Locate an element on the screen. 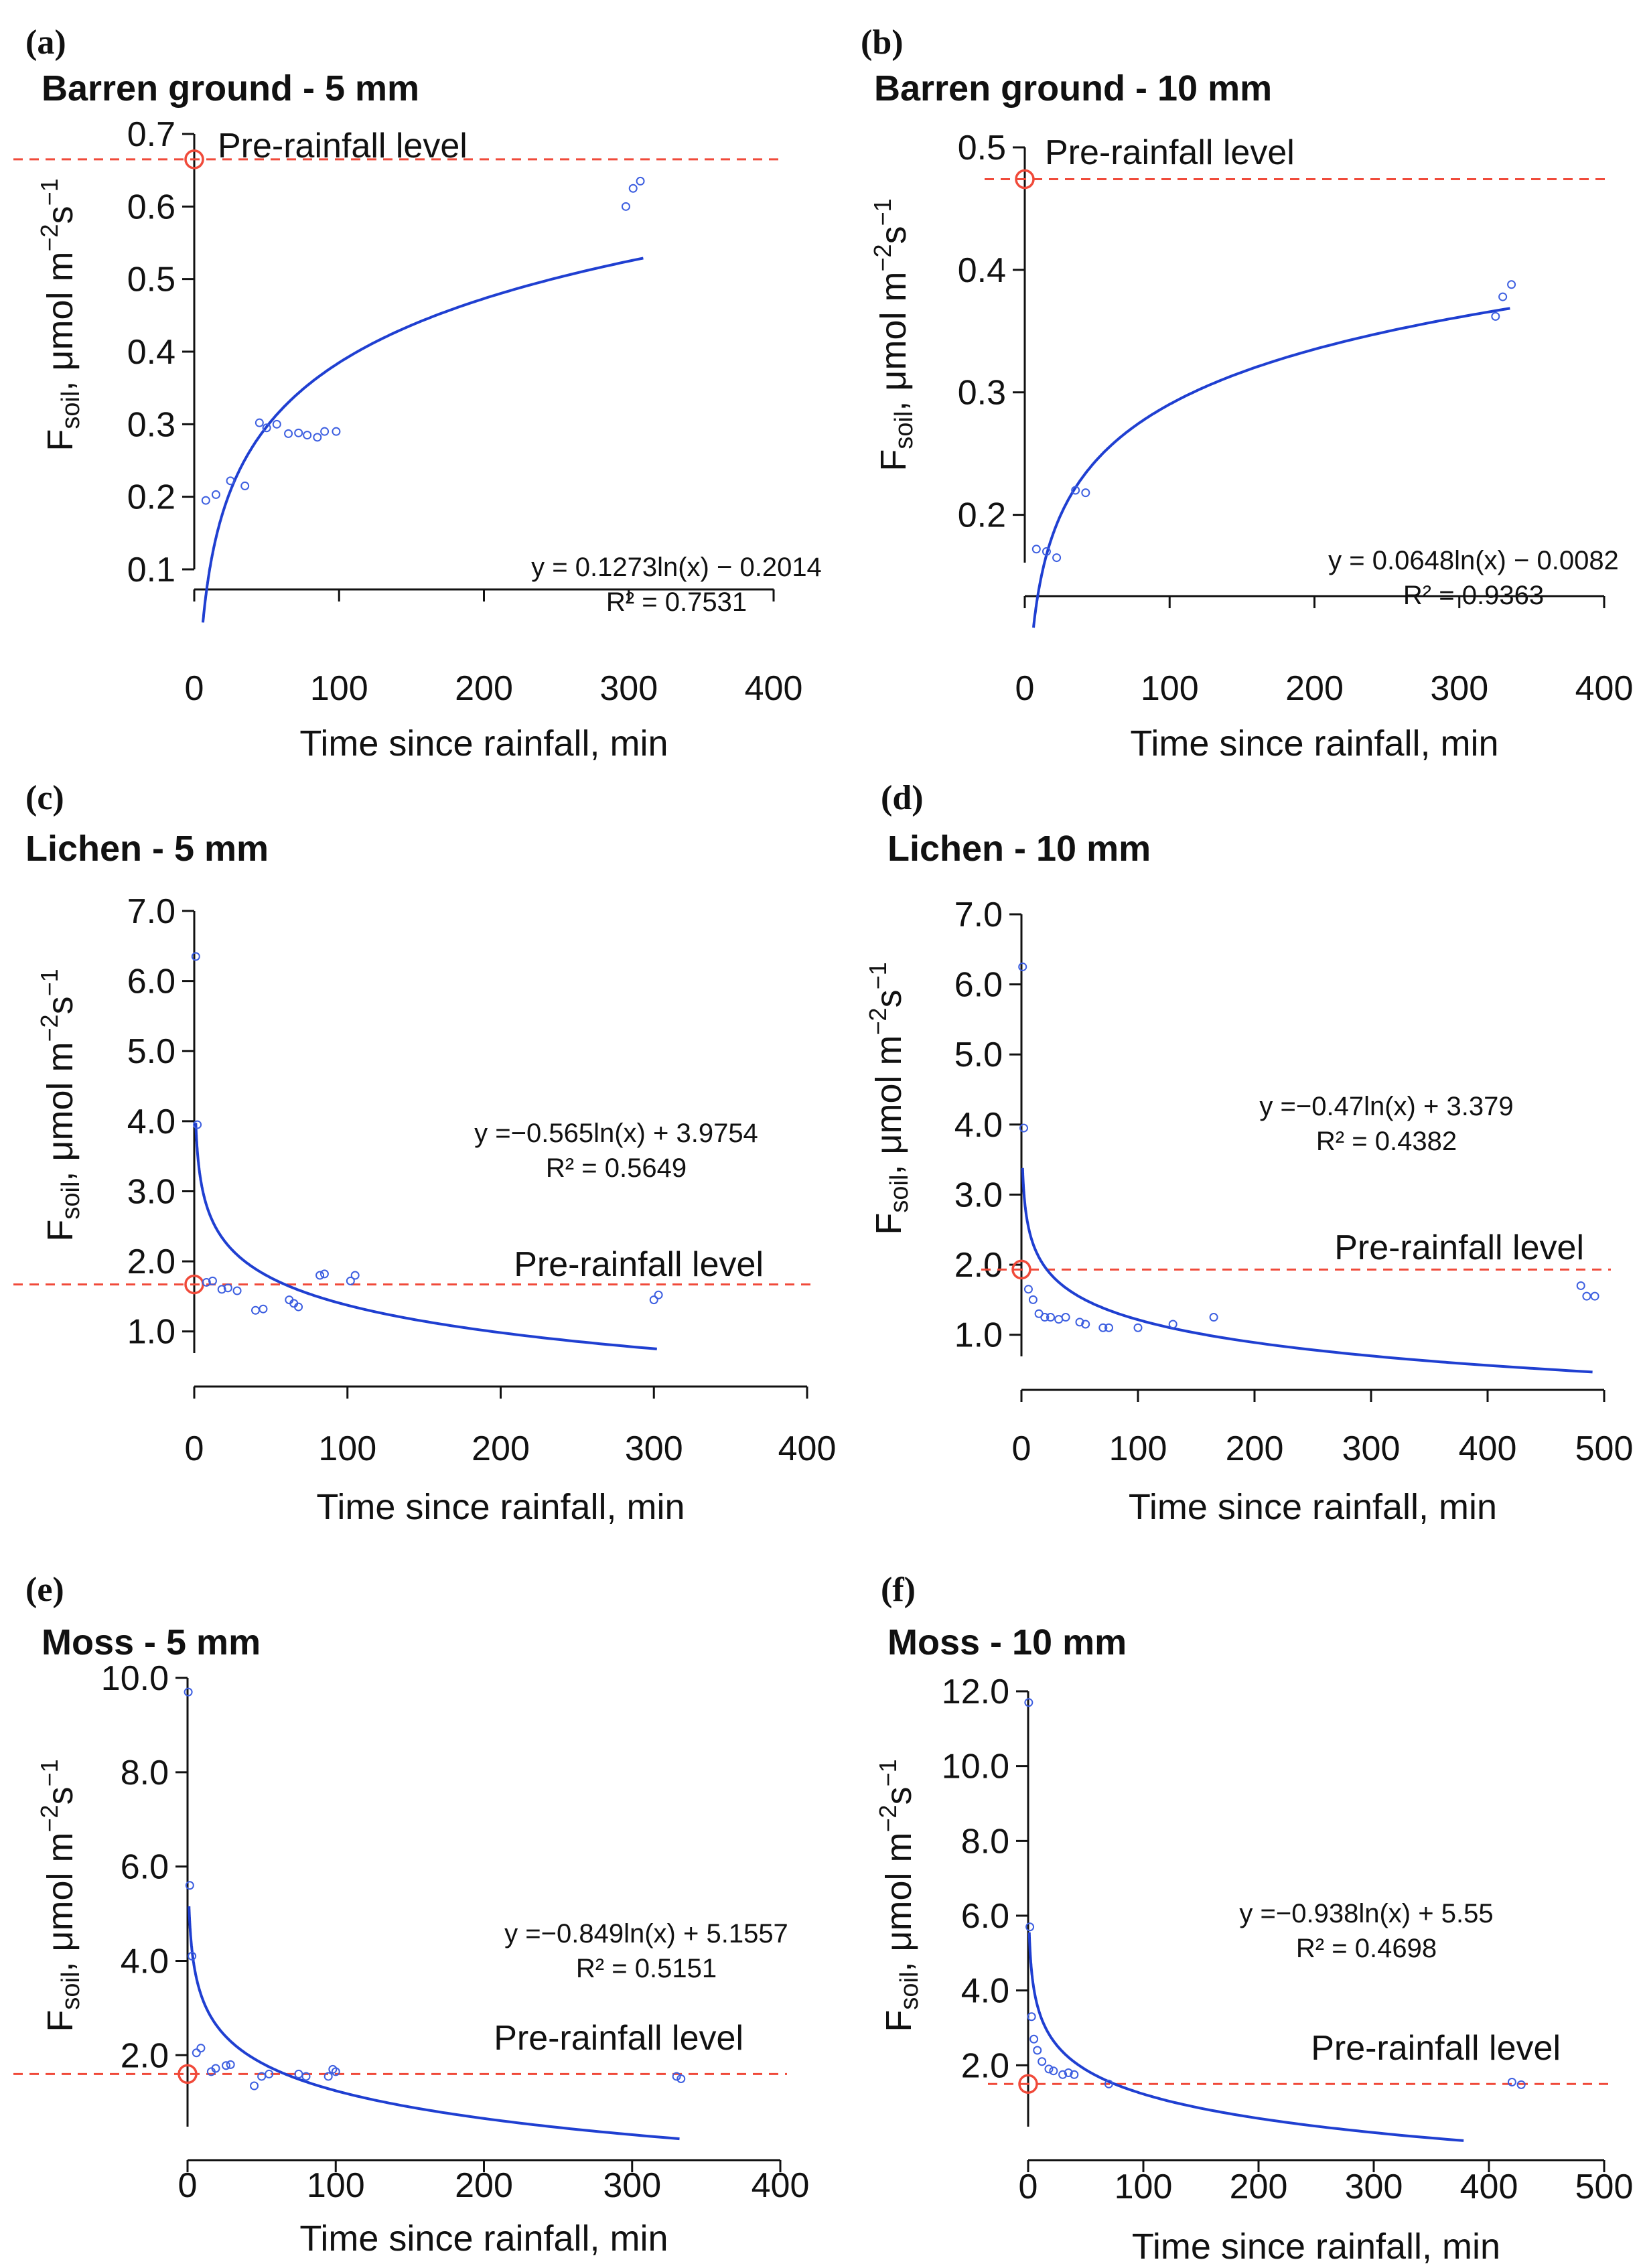  fit-equation: y = 0.0648ln(x) − 0.0082 is located at coordinates (1474, 560).